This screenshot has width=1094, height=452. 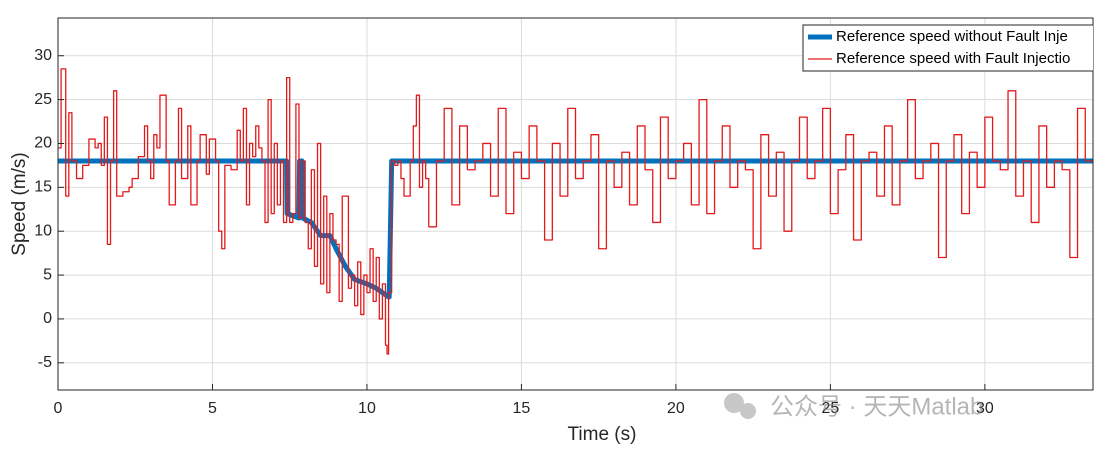 What do you see at coordinates (952, 36) in the screenshot?
I see `legend-label: Reference speed without Fault Inje` at bounding box center [952, 36].